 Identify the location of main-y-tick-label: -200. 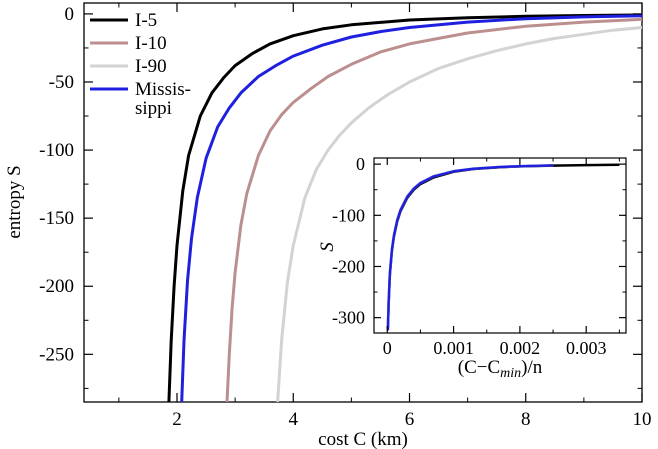
(56, 286).